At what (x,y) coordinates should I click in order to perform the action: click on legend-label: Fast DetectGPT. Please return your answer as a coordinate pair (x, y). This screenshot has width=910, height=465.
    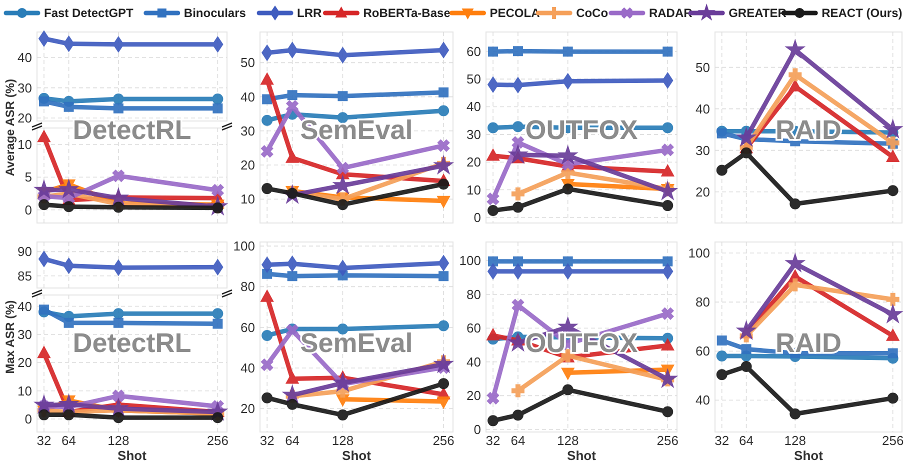
    Looking at the image, I should click on (89, 13).